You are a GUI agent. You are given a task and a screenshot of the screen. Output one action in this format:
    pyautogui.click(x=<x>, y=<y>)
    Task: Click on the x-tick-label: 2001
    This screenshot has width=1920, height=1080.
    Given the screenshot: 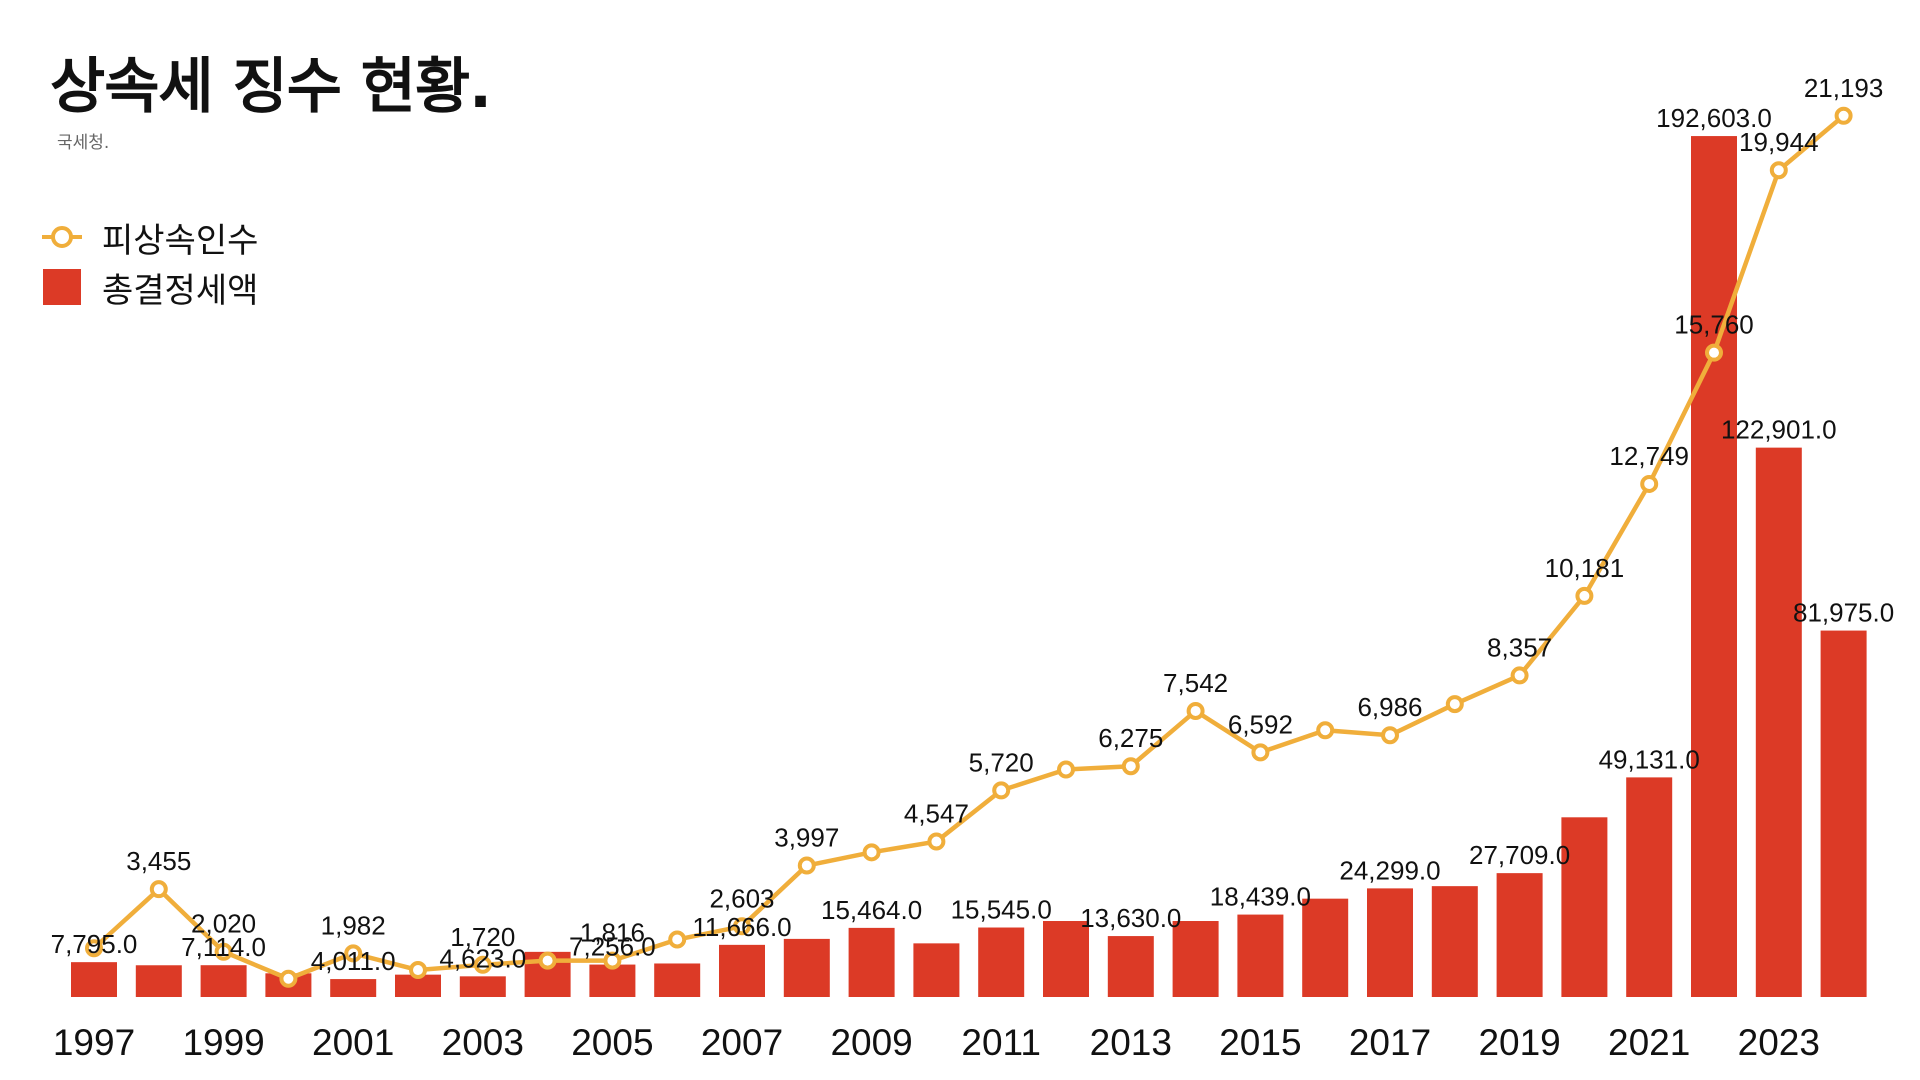 What is the action you would take?
    pyautogui.click(x=353, y=1042)
    